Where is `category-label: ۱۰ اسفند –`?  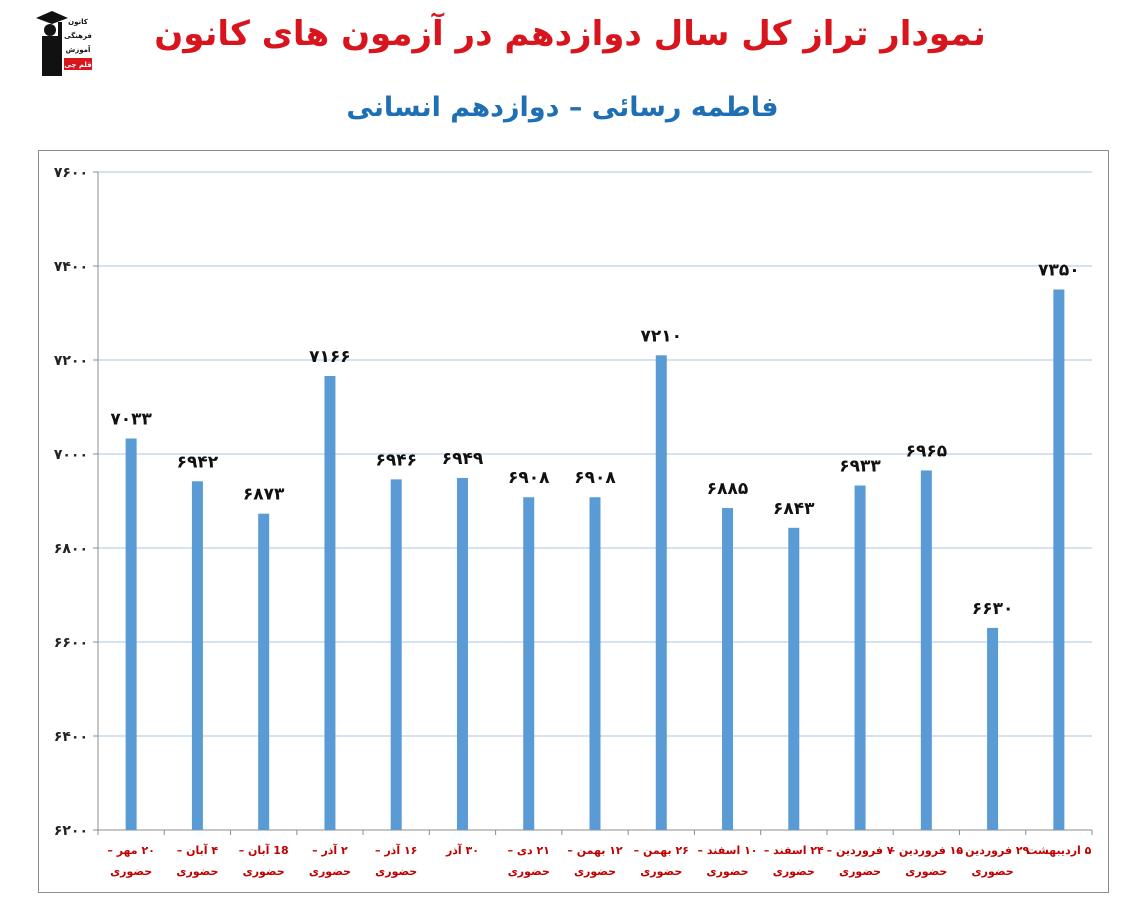
category-label: ۱۰ اسفند – is located at coordinates (728, 850).